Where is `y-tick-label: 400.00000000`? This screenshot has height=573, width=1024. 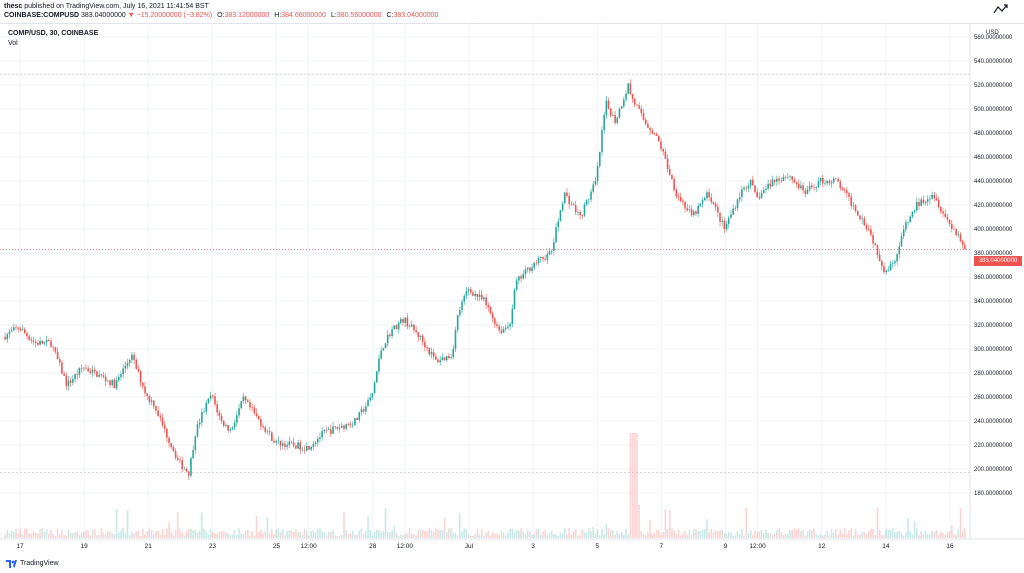 y-tick-label: 400.00000000 is located at coordinates (993, 230).